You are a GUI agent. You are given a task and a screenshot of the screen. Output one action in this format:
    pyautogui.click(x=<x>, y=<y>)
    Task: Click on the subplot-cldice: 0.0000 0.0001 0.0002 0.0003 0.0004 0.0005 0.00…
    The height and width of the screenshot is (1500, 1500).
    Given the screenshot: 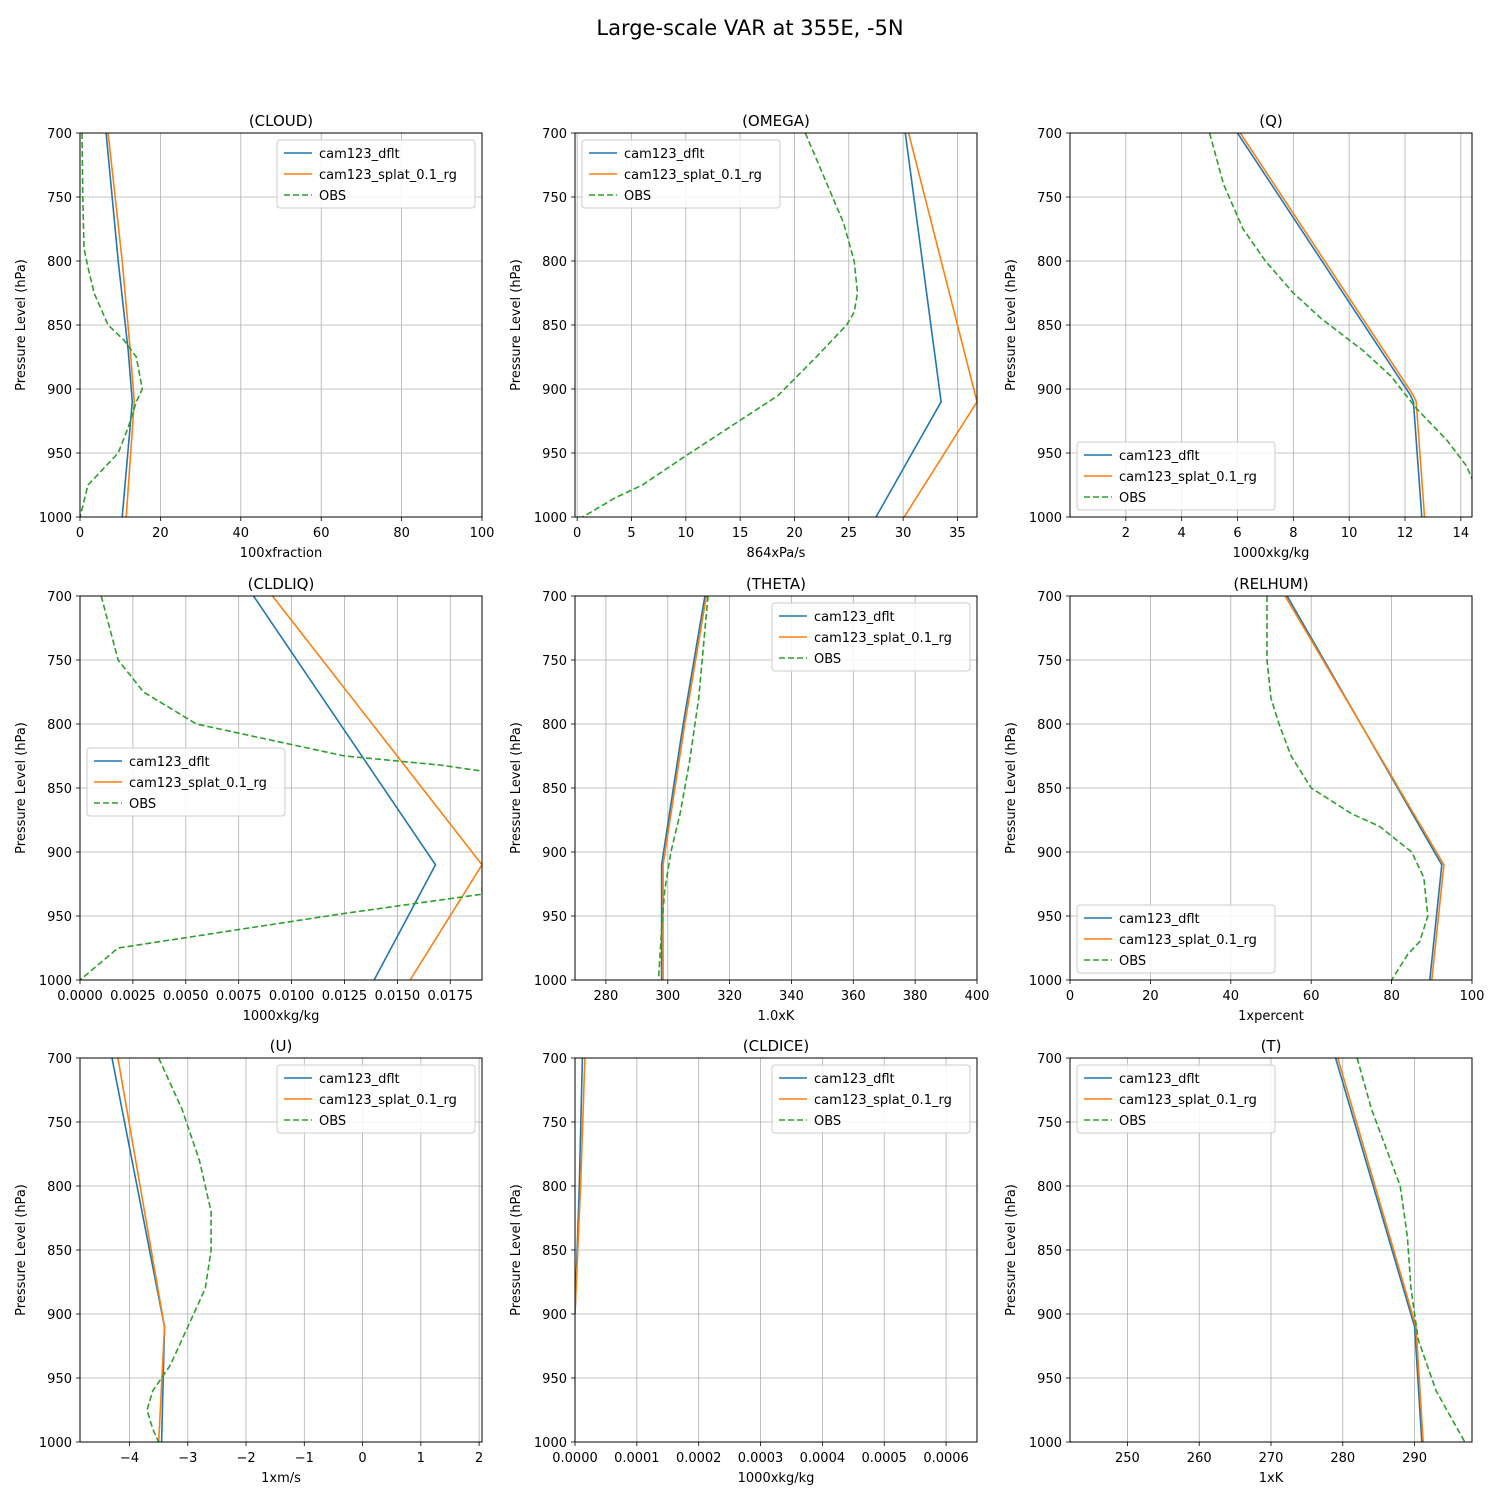 What is the action you would take?
    pyautogui.click(x=743, y=1261)
    